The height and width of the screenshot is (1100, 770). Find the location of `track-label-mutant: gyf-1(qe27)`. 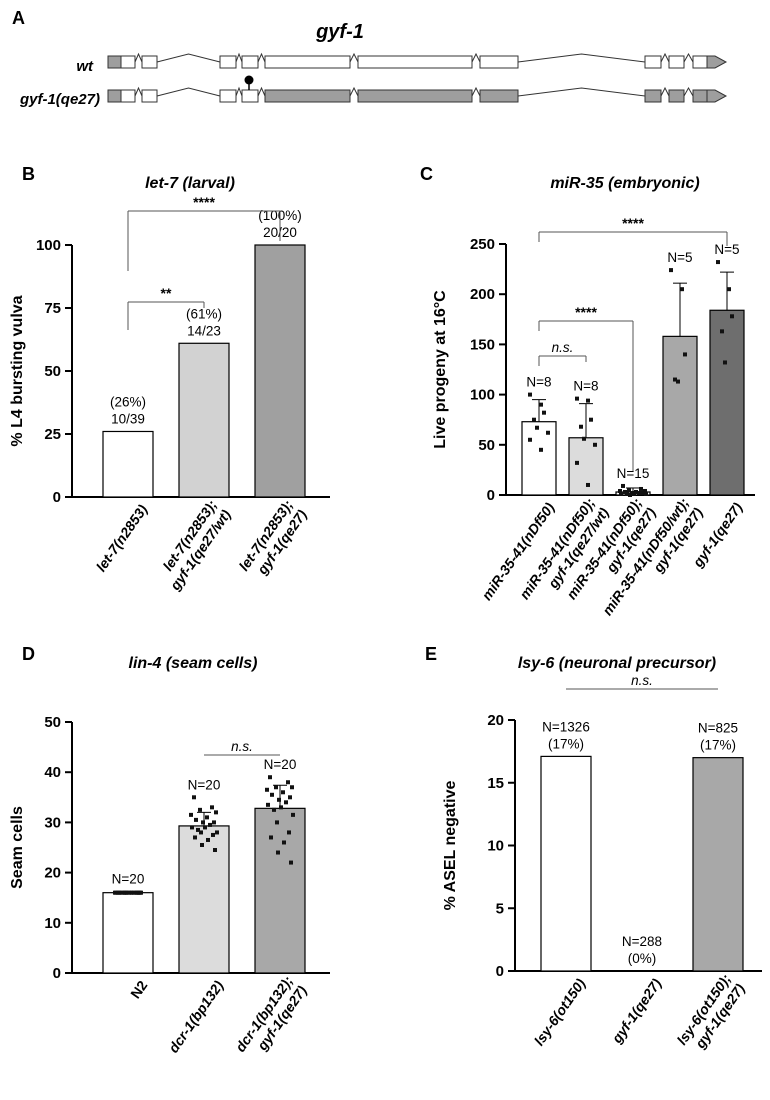

track-label-mutant: gyf-1(qe27) is located at coordinates (59, 99).